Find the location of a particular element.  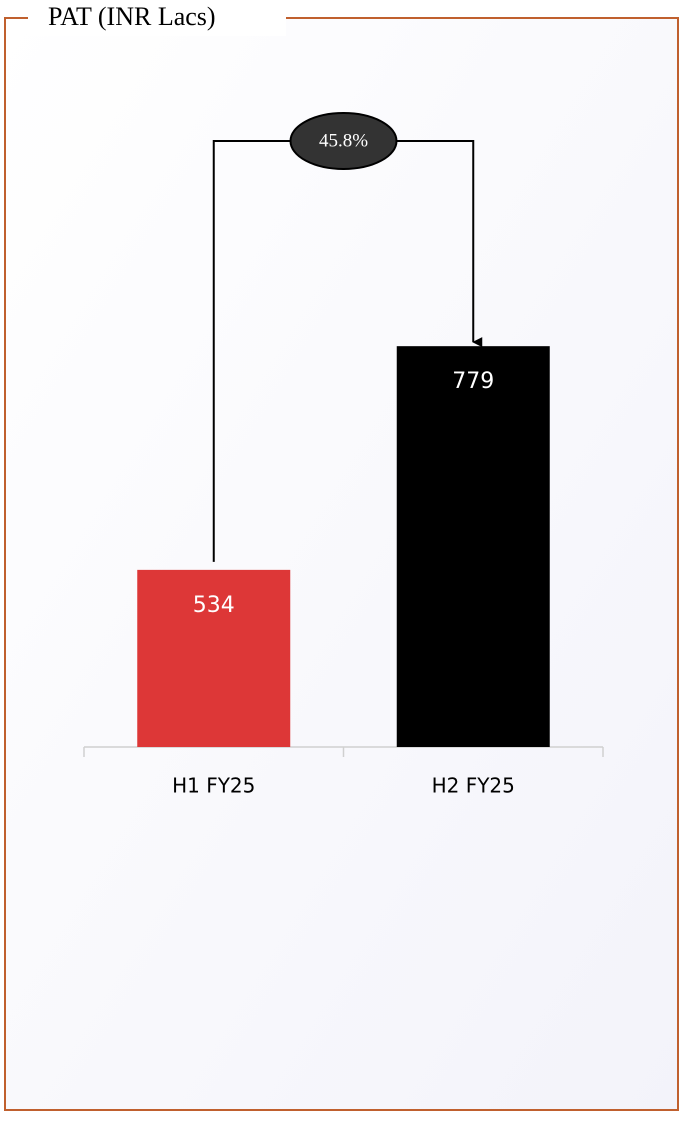

chart-title: PAT (INR Lacs) is located at coordinates (132, 16).